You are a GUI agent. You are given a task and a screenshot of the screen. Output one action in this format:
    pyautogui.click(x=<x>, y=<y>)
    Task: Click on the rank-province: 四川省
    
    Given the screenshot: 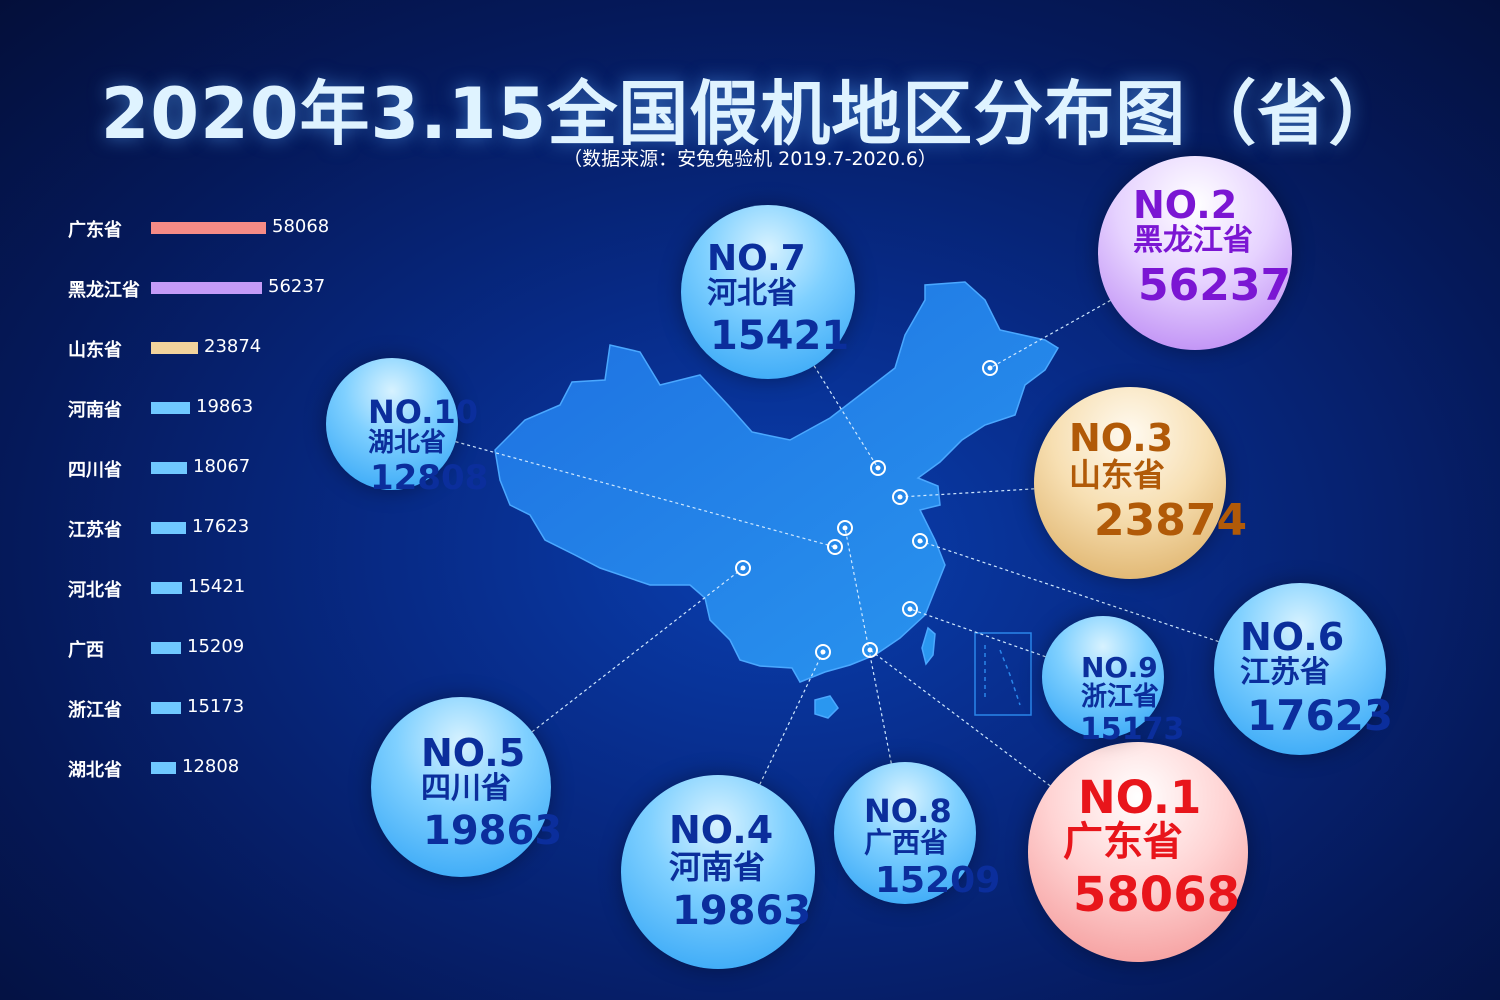 What is the action you would take?
    pyautogui.click(x=466, y=788)
    